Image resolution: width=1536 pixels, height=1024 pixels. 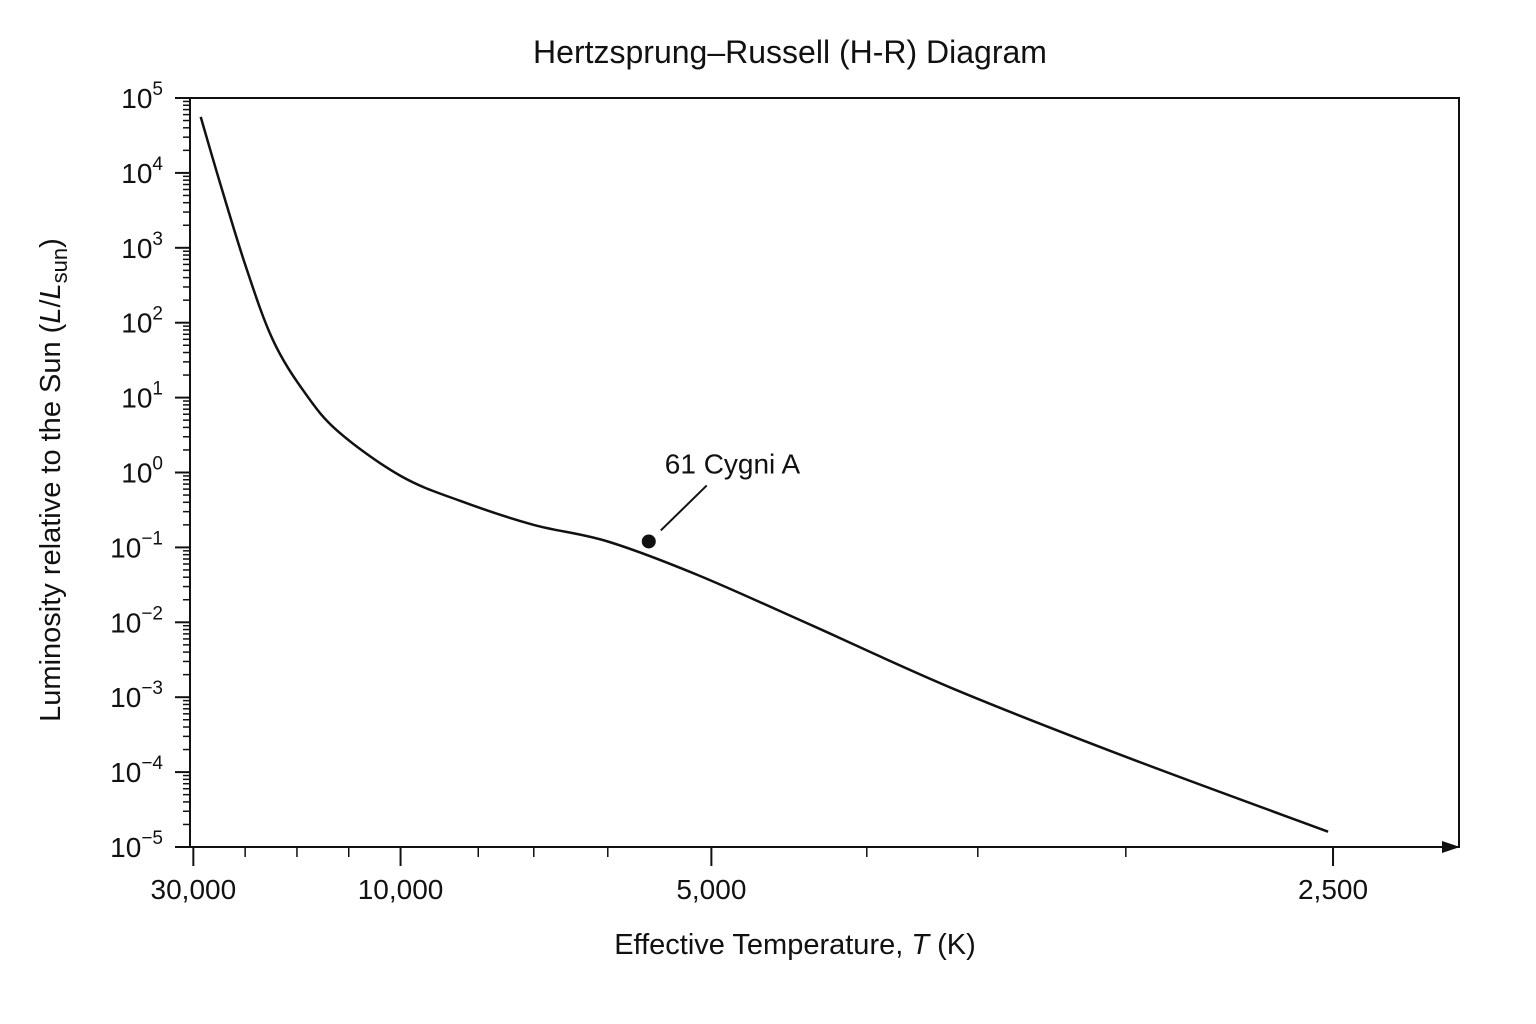 What do you see at coordinates (142, 471) in the screenshot?
I see `y-tick-label: 10⁰` at bounding box center [142, 471].